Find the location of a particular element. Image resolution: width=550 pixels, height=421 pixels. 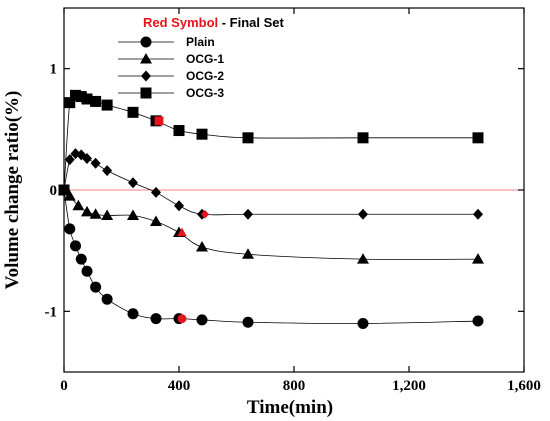

y-tick-label: 0 is located at coordinates (54, 191).